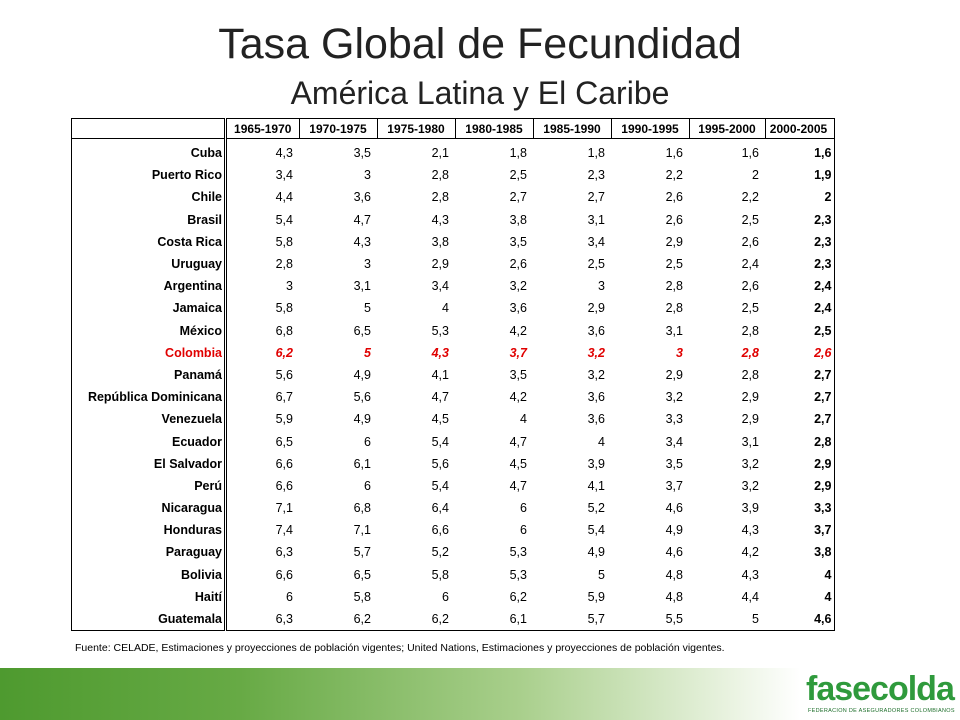  Describe the element at coordinates (494, 128) in the screenshot. I see `column-header: 1980-1985` at that location.